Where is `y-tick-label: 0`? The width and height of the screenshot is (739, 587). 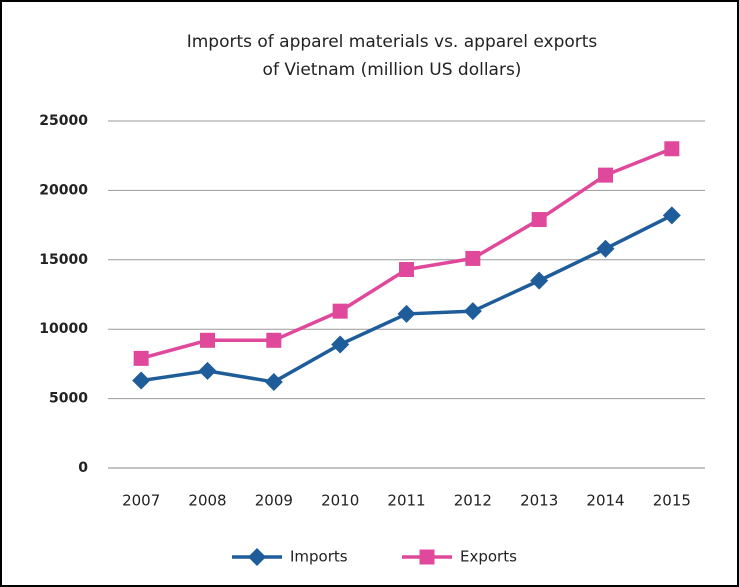 y-tick-label: 0 is located at coordinates (83, 468).